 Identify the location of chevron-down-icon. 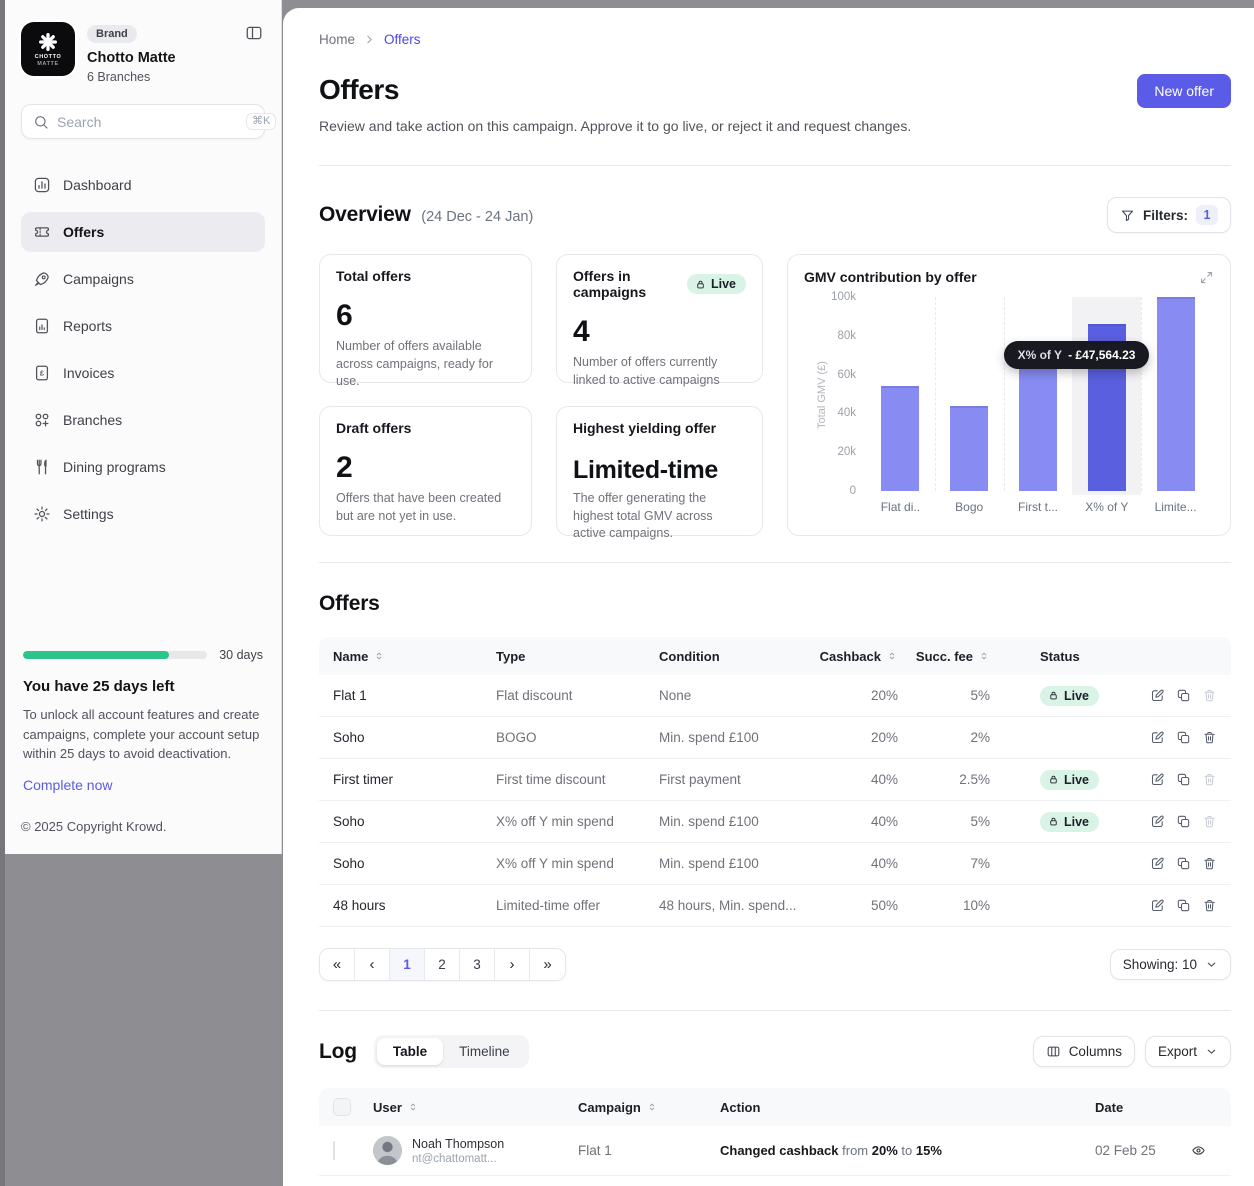
(1211, 1051).